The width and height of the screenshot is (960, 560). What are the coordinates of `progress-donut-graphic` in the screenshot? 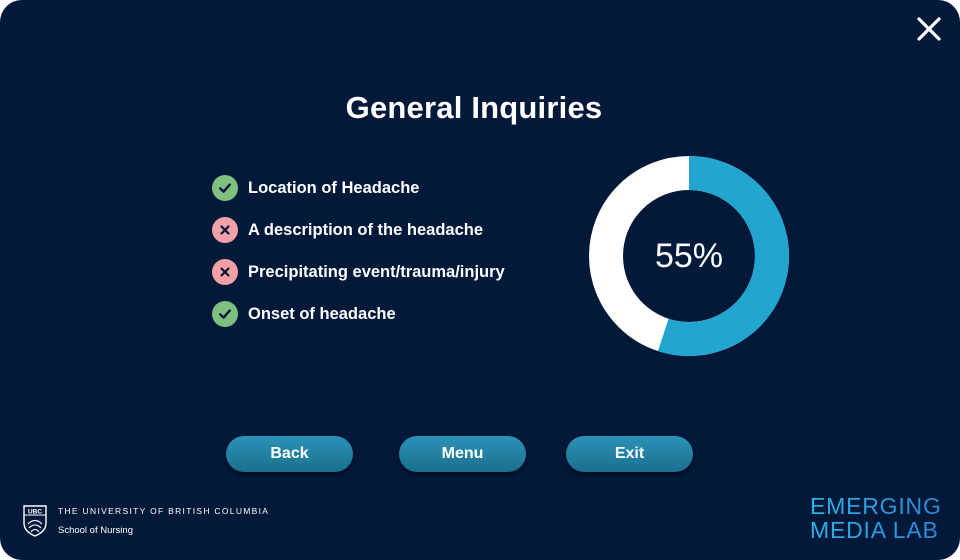 It's located at (689, 256).